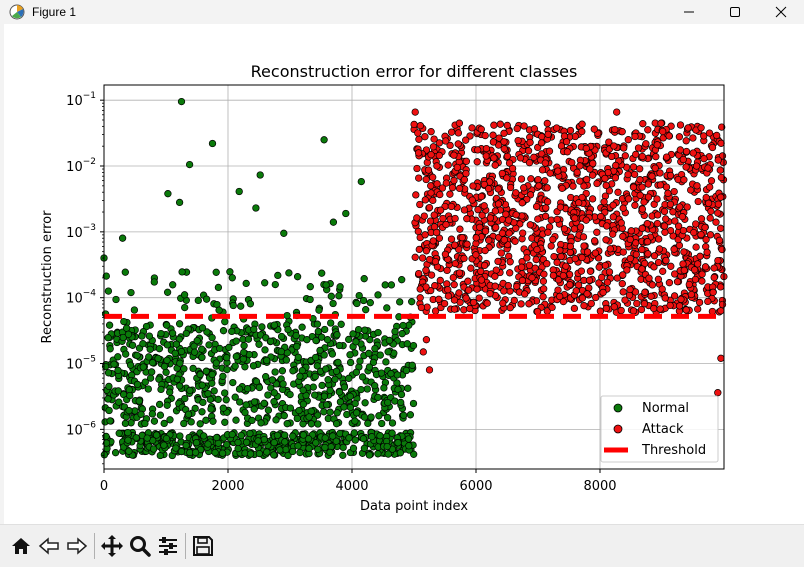 The height and width of the screenshot is (567, 804). Describe the element at coordinates (689, 12) in the screenshot. I see `minimize-button` at that location.